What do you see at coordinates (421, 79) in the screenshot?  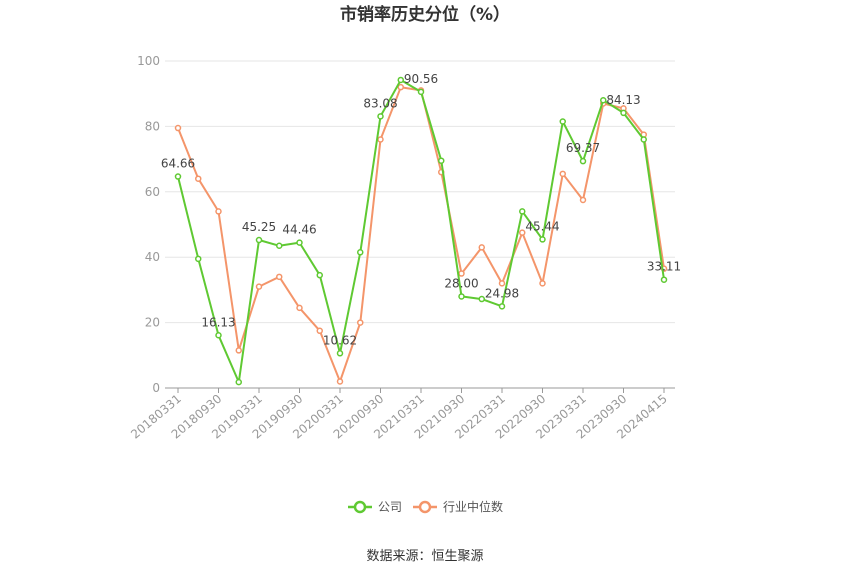 I see `data-label: 90.56` at bounding box center [421, 79].